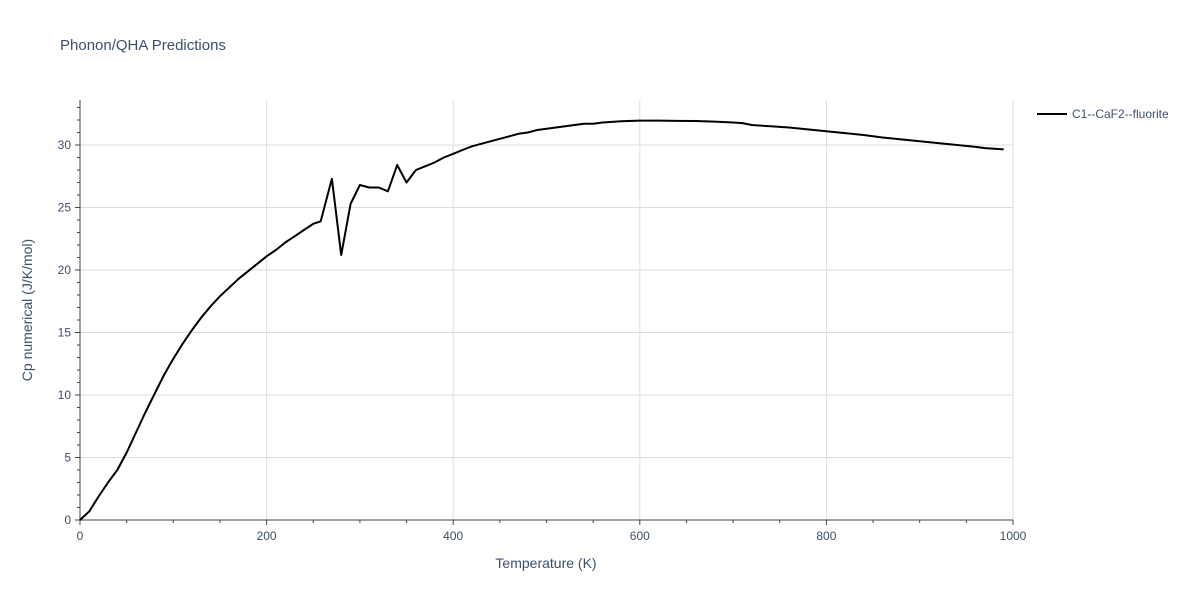 The height and width of the screenshot is (600, 1200). Describe the element at coordinates (80, 536) in the screenshot. I see `x-tick-label: 0` at that location.